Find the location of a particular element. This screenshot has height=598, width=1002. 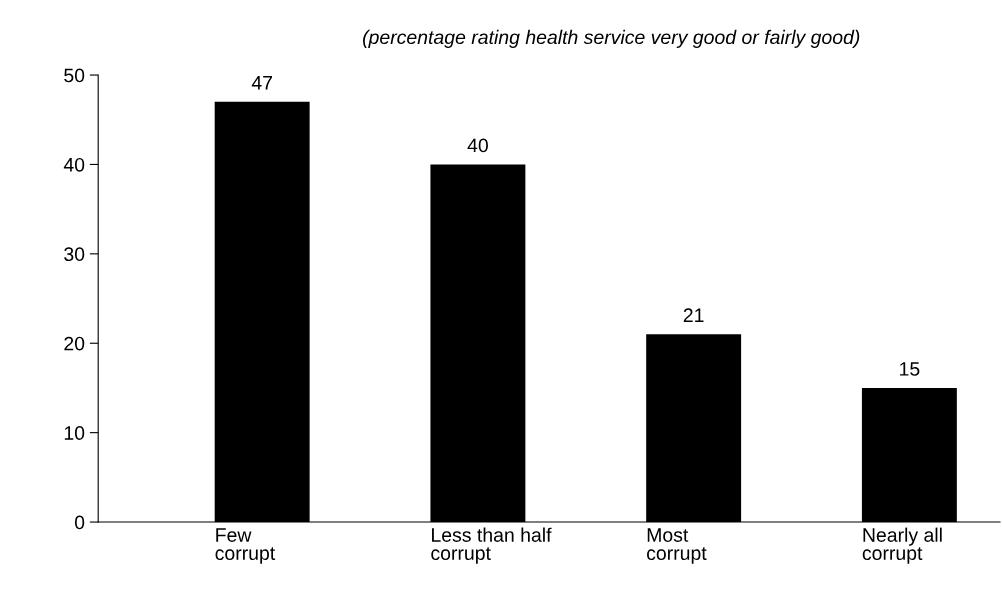

y-tick-label: 50 is located at coordinates (74, 75).